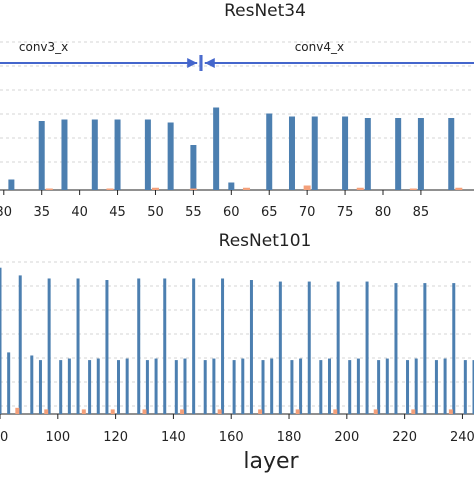 The image size is (474, 478). I want to click on resnet34-x-tick-label: 55, so click(193, 212).